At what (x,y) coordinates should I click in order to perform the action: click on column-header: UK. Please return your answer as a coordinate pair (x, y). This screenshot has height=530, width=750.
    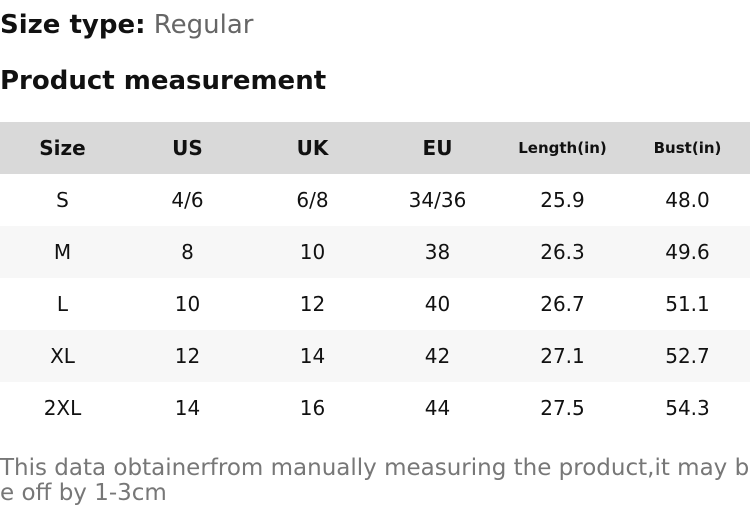
    Looking at the image, I should click on (312, 148).